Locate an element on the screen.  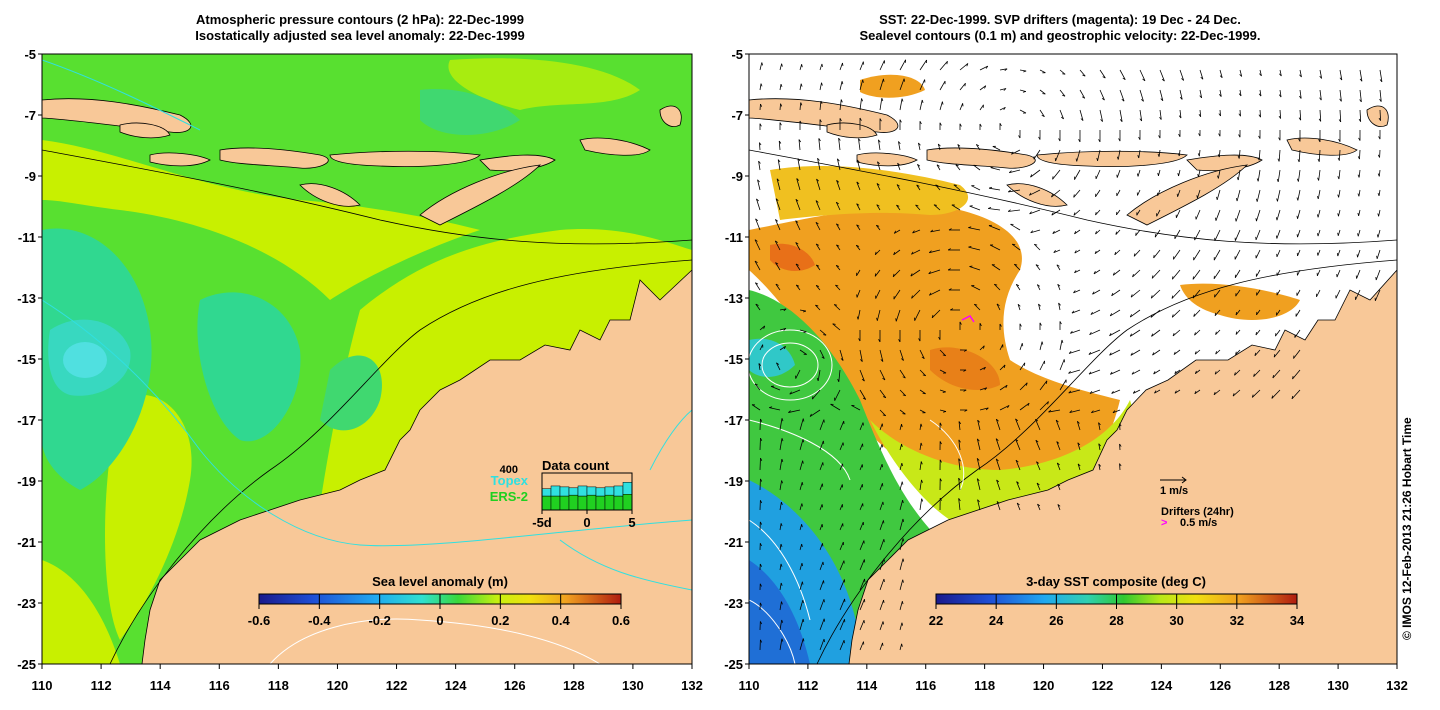
sst-colorbar-tick-3: 28 is located at coordinates (1116, 620).